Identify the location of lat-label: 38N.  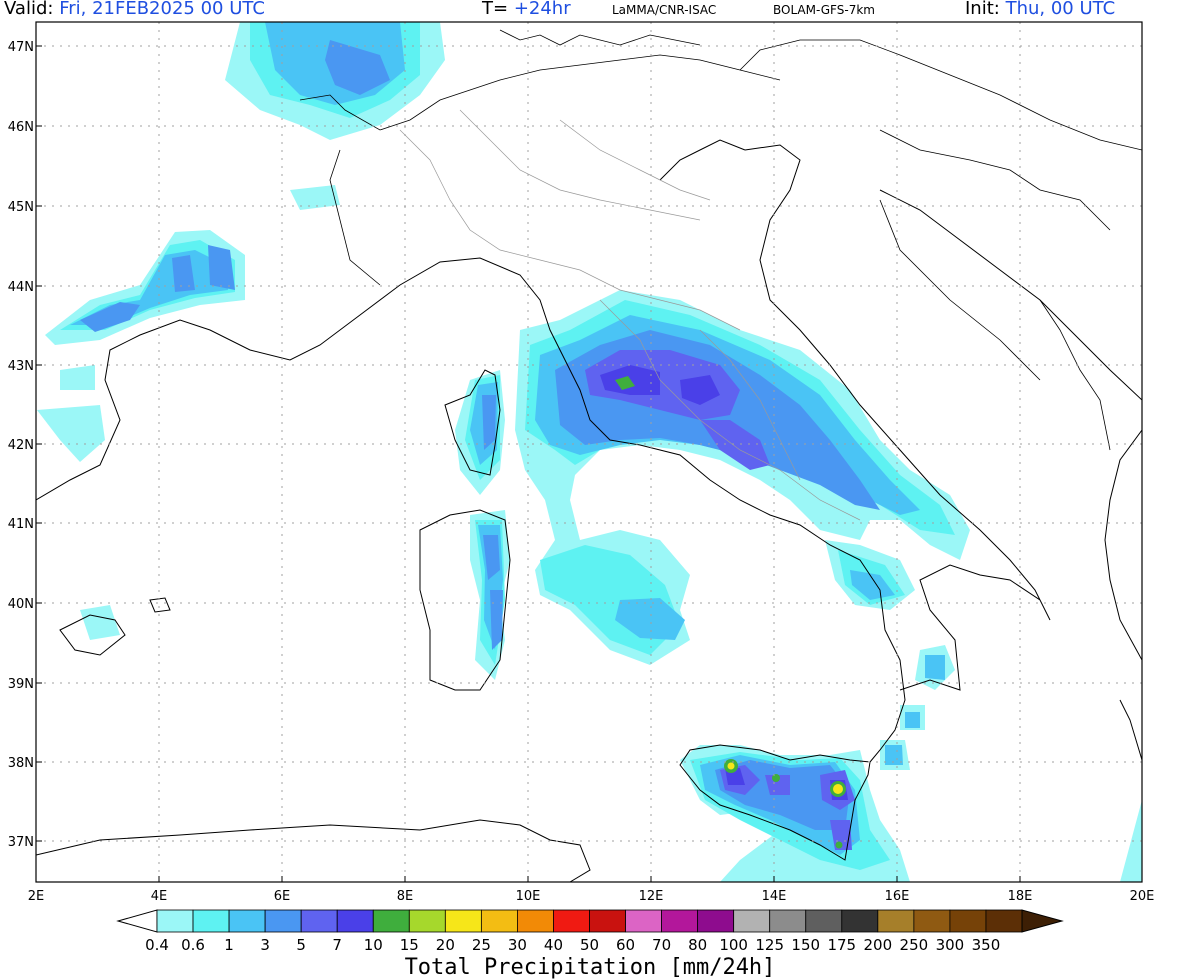
(21, 763).